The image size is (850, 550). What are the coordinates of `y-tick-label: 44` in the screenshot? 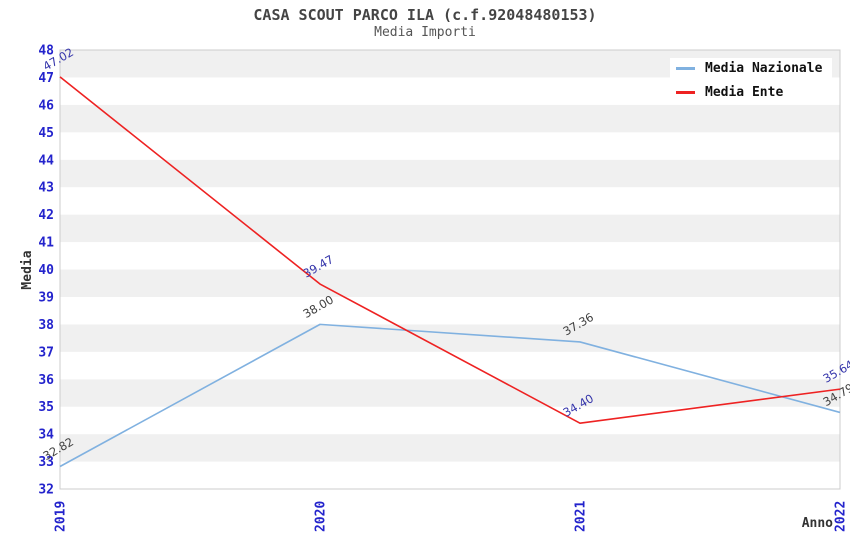 It's located at (46, 160).